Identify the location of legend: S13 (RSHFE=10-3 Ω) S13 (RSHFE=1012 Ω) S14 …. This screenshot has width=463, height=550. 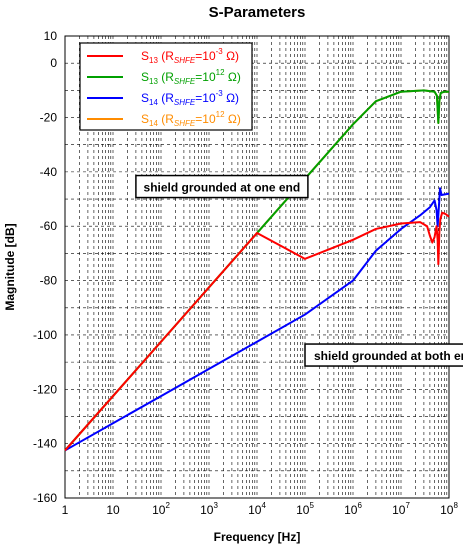
(166, 86).